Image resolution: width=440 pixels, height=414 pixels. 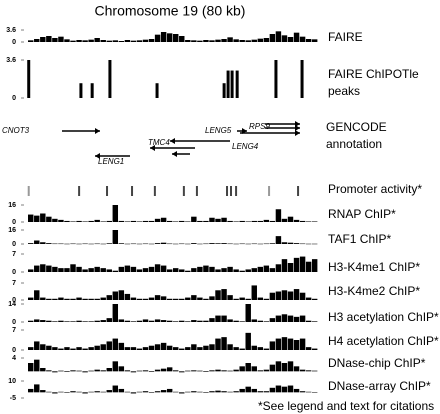 I want to click on track-label: H3-K4me1 ChIP*, so click(x=374, y=267).